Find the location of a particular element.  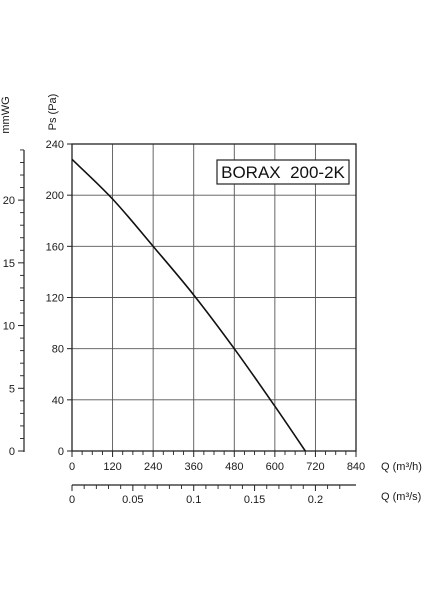

x-tick-label: 720 is located at coordinates (315, 467).